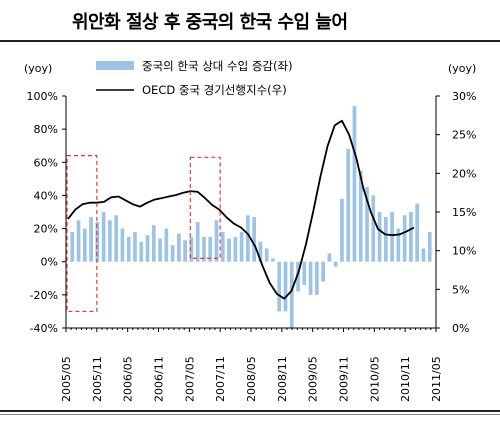 The height and width of the screenshot is (427, 500). I want to click on x-tick-label: 2005/11, so click(97, 379).